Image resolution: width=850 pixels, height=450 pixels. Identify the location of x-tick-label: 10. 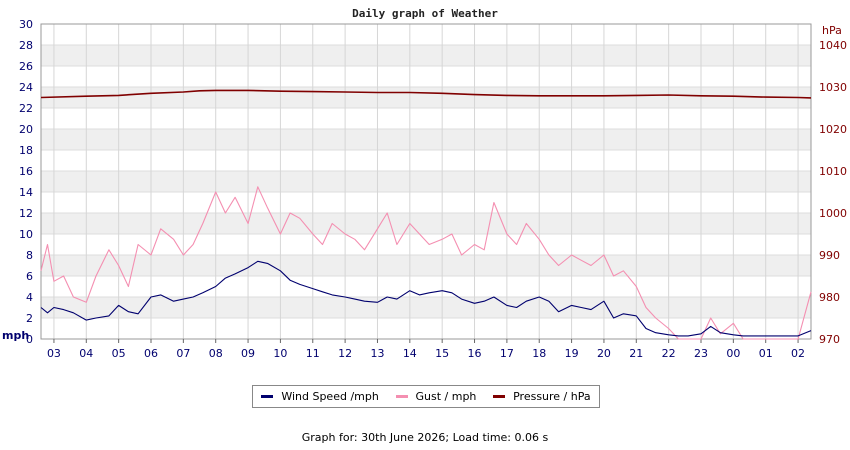
(280, 353).